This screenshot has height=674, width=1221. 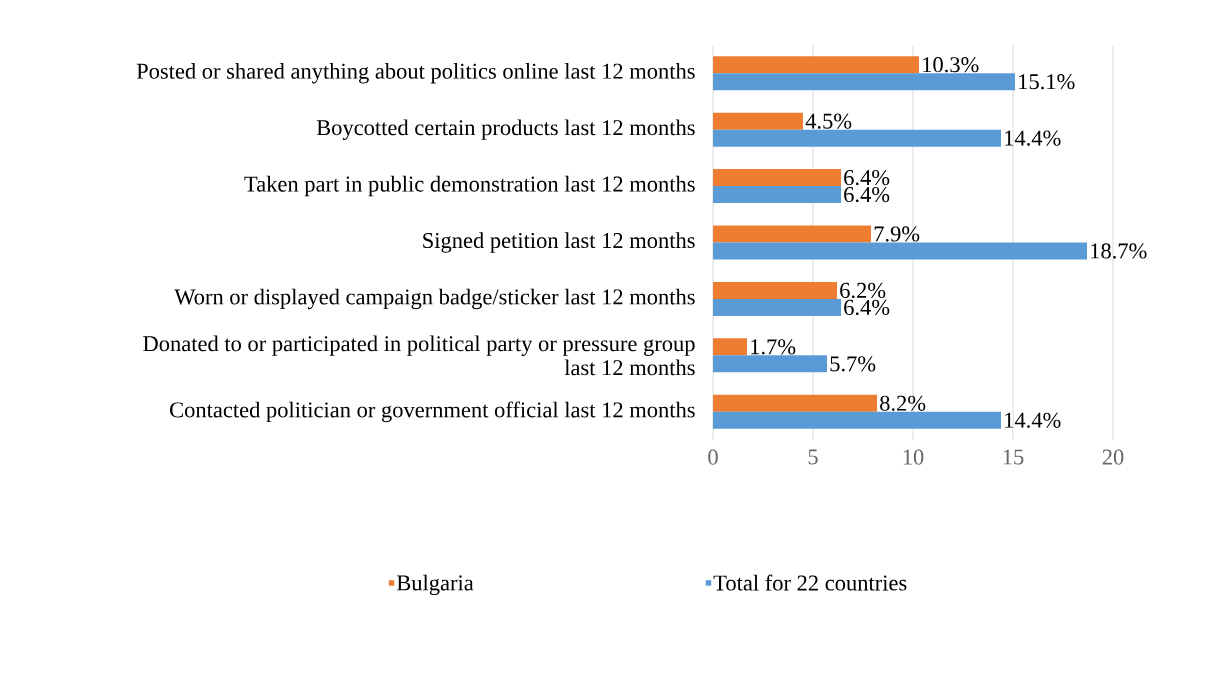 I want to click on data-label: 10.3%, so click(x=951, y=65).